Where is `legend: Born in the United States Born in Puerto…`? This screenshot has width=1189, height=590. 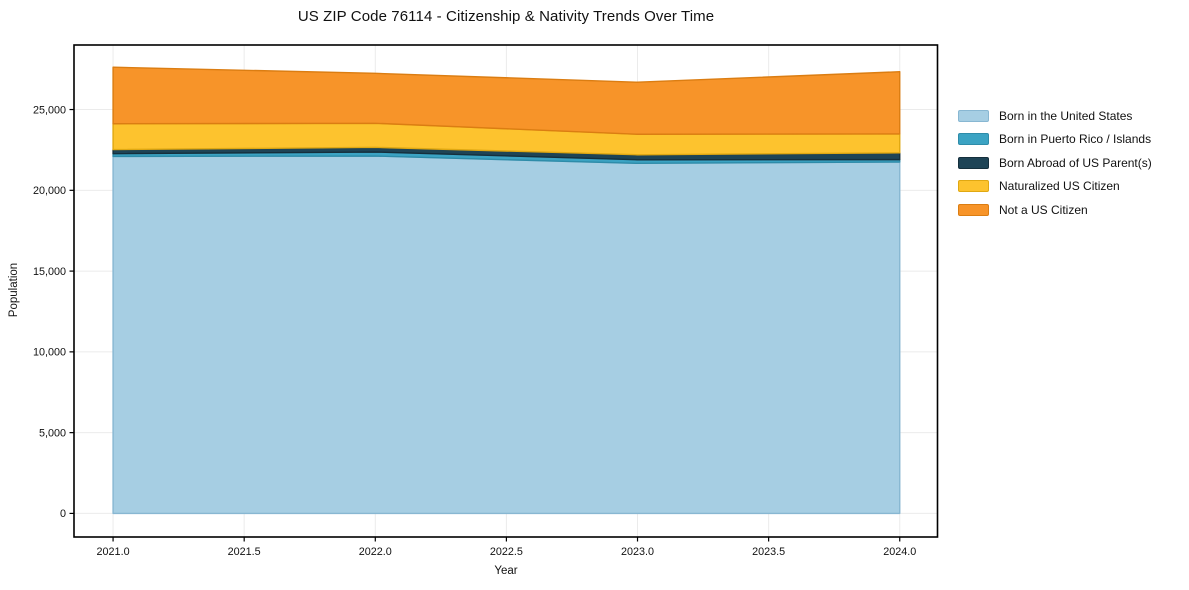 legend: Born in the United States Born in Puerto… is located at coordinates (1055, 167).